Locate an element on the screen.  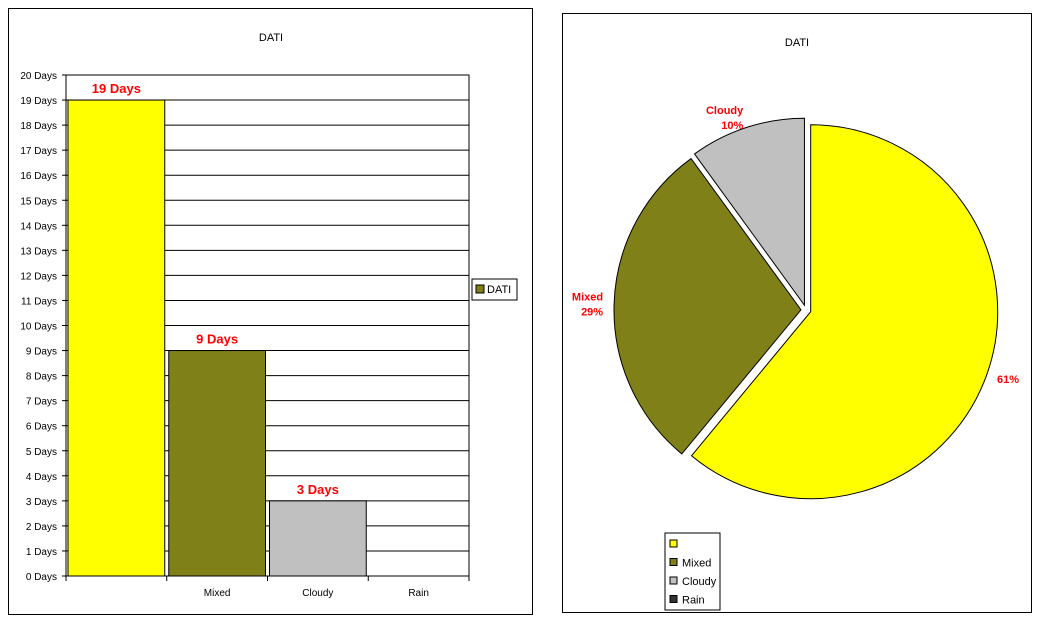
x-tick-label: Rain is located at coordinates (418, 593).